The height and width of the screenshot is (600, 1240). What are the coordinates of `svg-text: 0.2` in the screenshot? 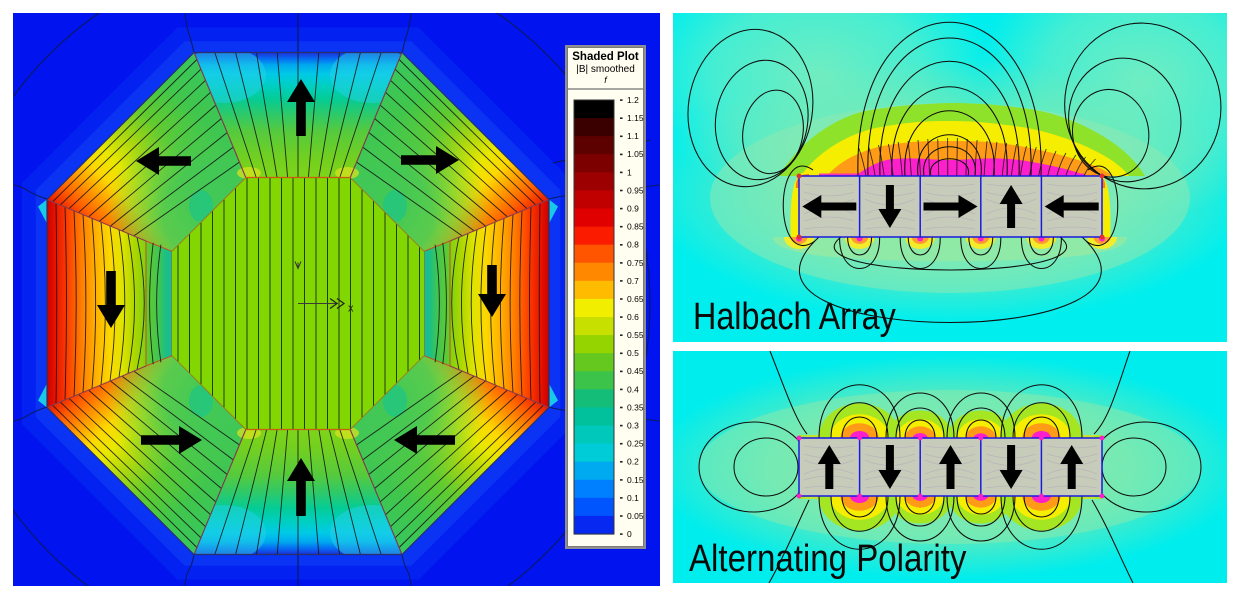 It's located at (633, 462).